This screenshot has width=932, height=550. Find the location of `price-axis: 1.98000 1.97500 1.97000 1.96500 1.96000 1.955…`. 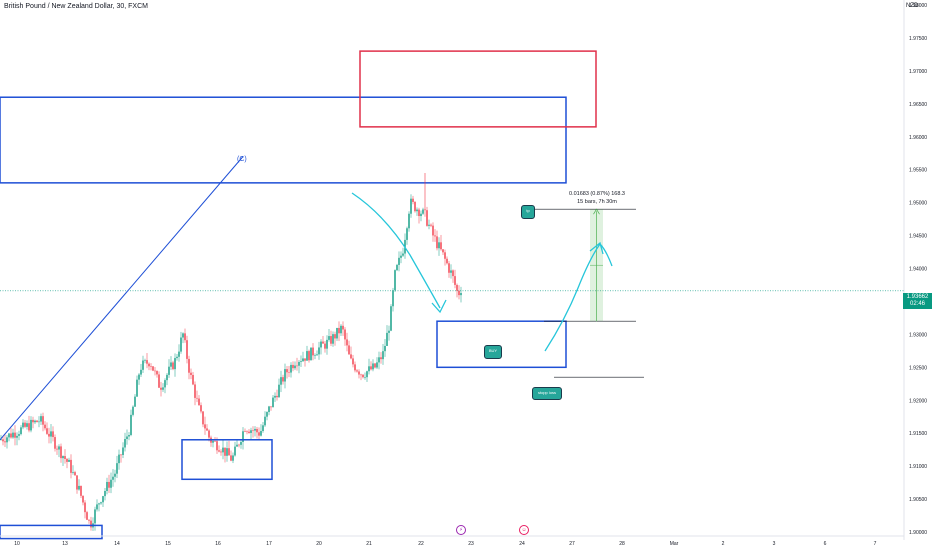

price-axis: 1.98000 1.97500 1.97000 1.96500 1.96000 1.955… is located at coordinates (915, 270).